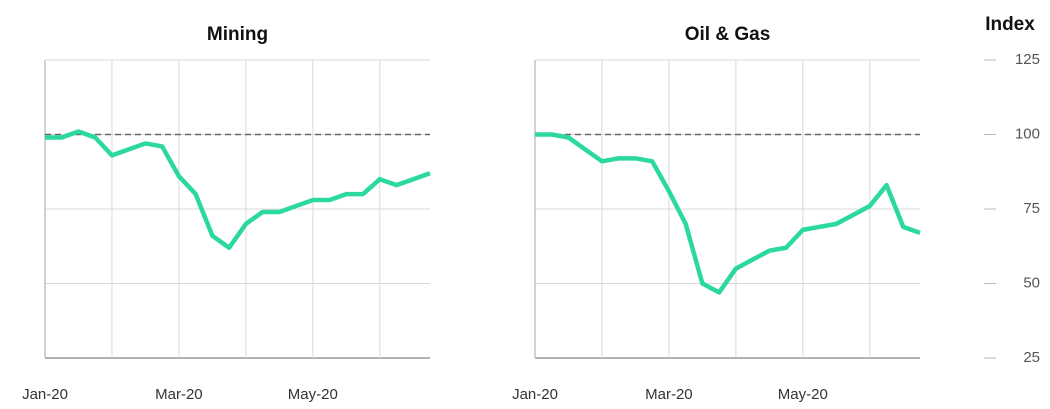 The width and height of the screenshot is (1050, 409). What do you see at coordinates (1027, 59) in the screenshot?
I see `y-tick-label: 125` at bounding box center [1027, 59].